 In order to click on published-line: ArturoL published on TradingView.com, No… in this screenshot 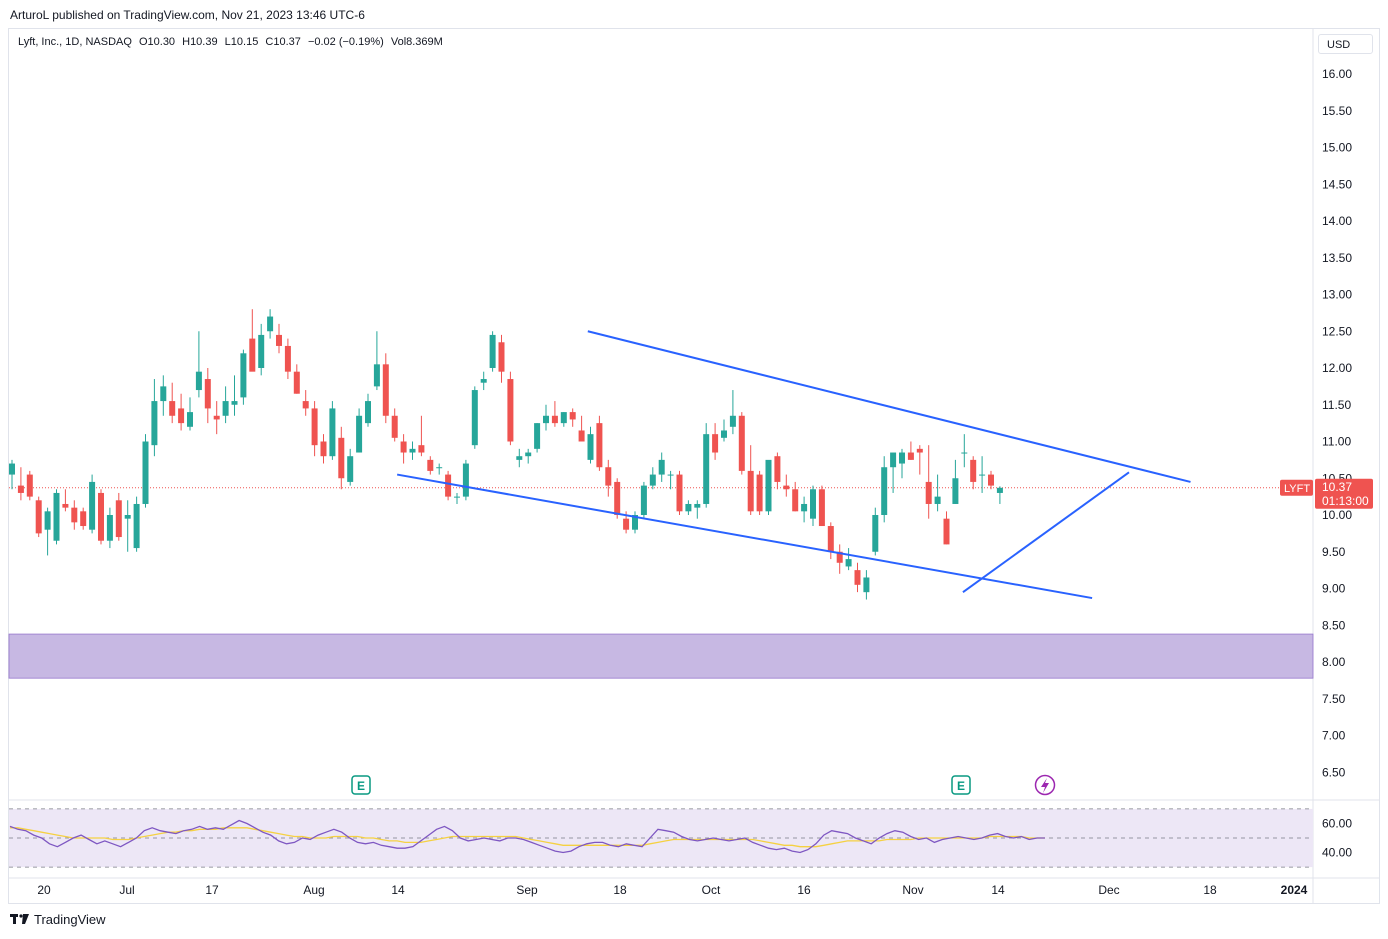, I will do `click(187, 15)`.